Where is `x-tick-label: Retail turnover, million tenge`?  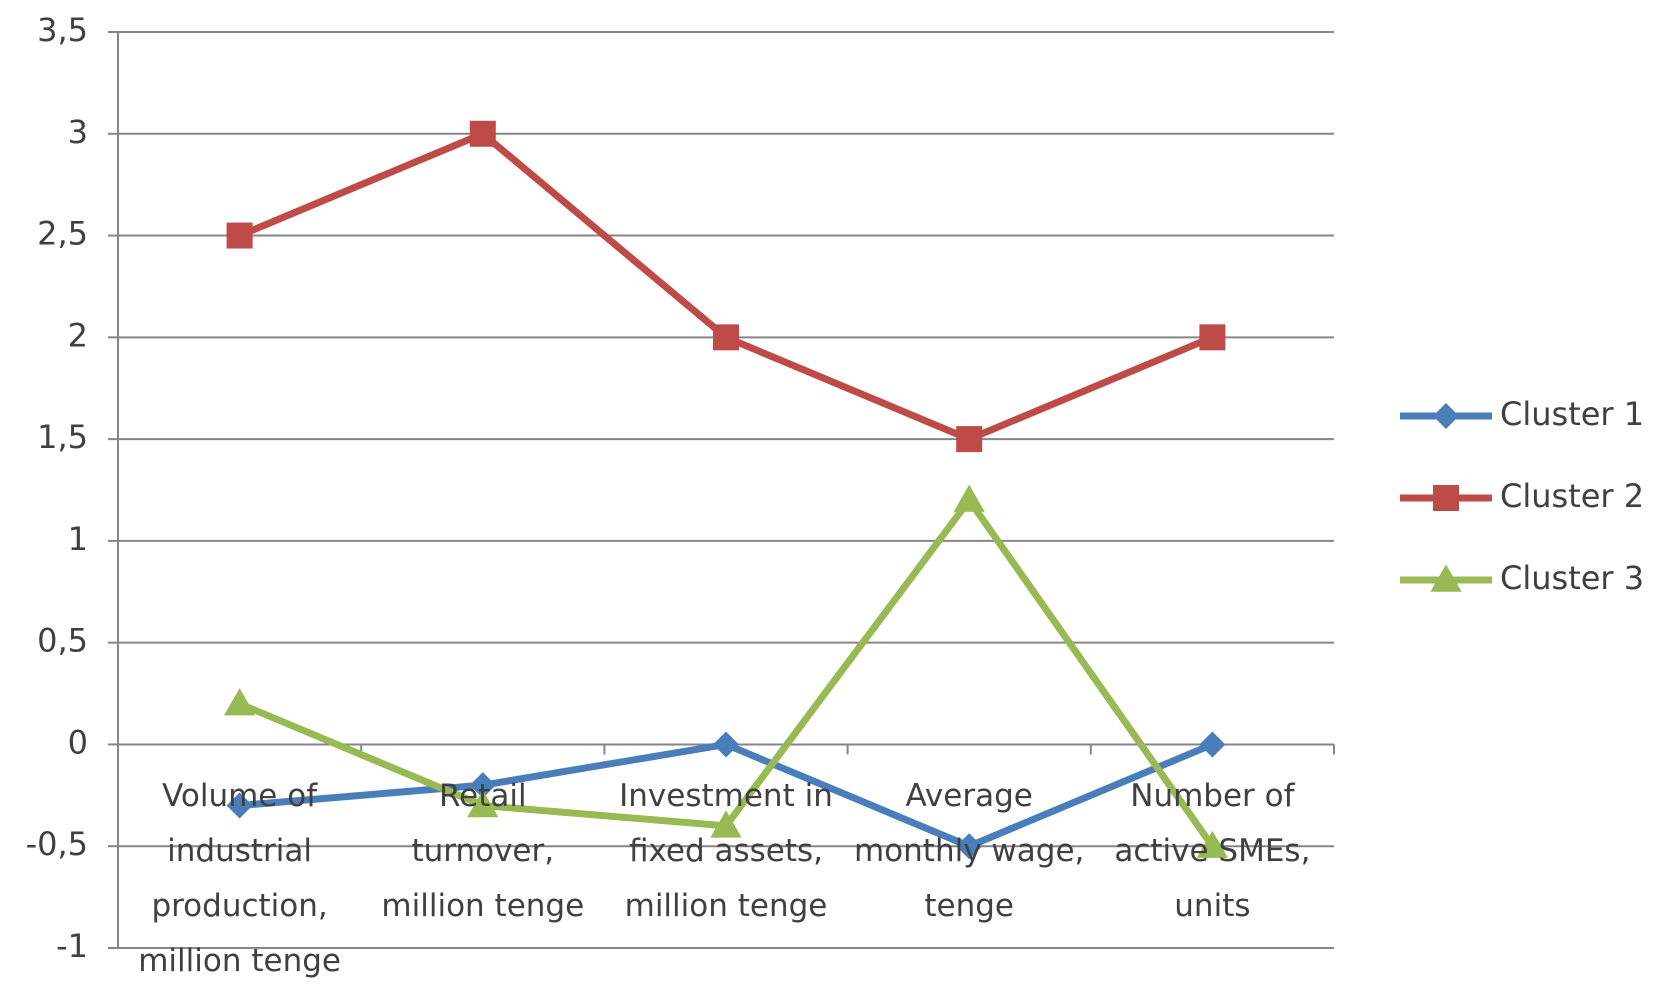
x-tick-label: Retail turnover, million tenge is located at coordinates (483, 851).